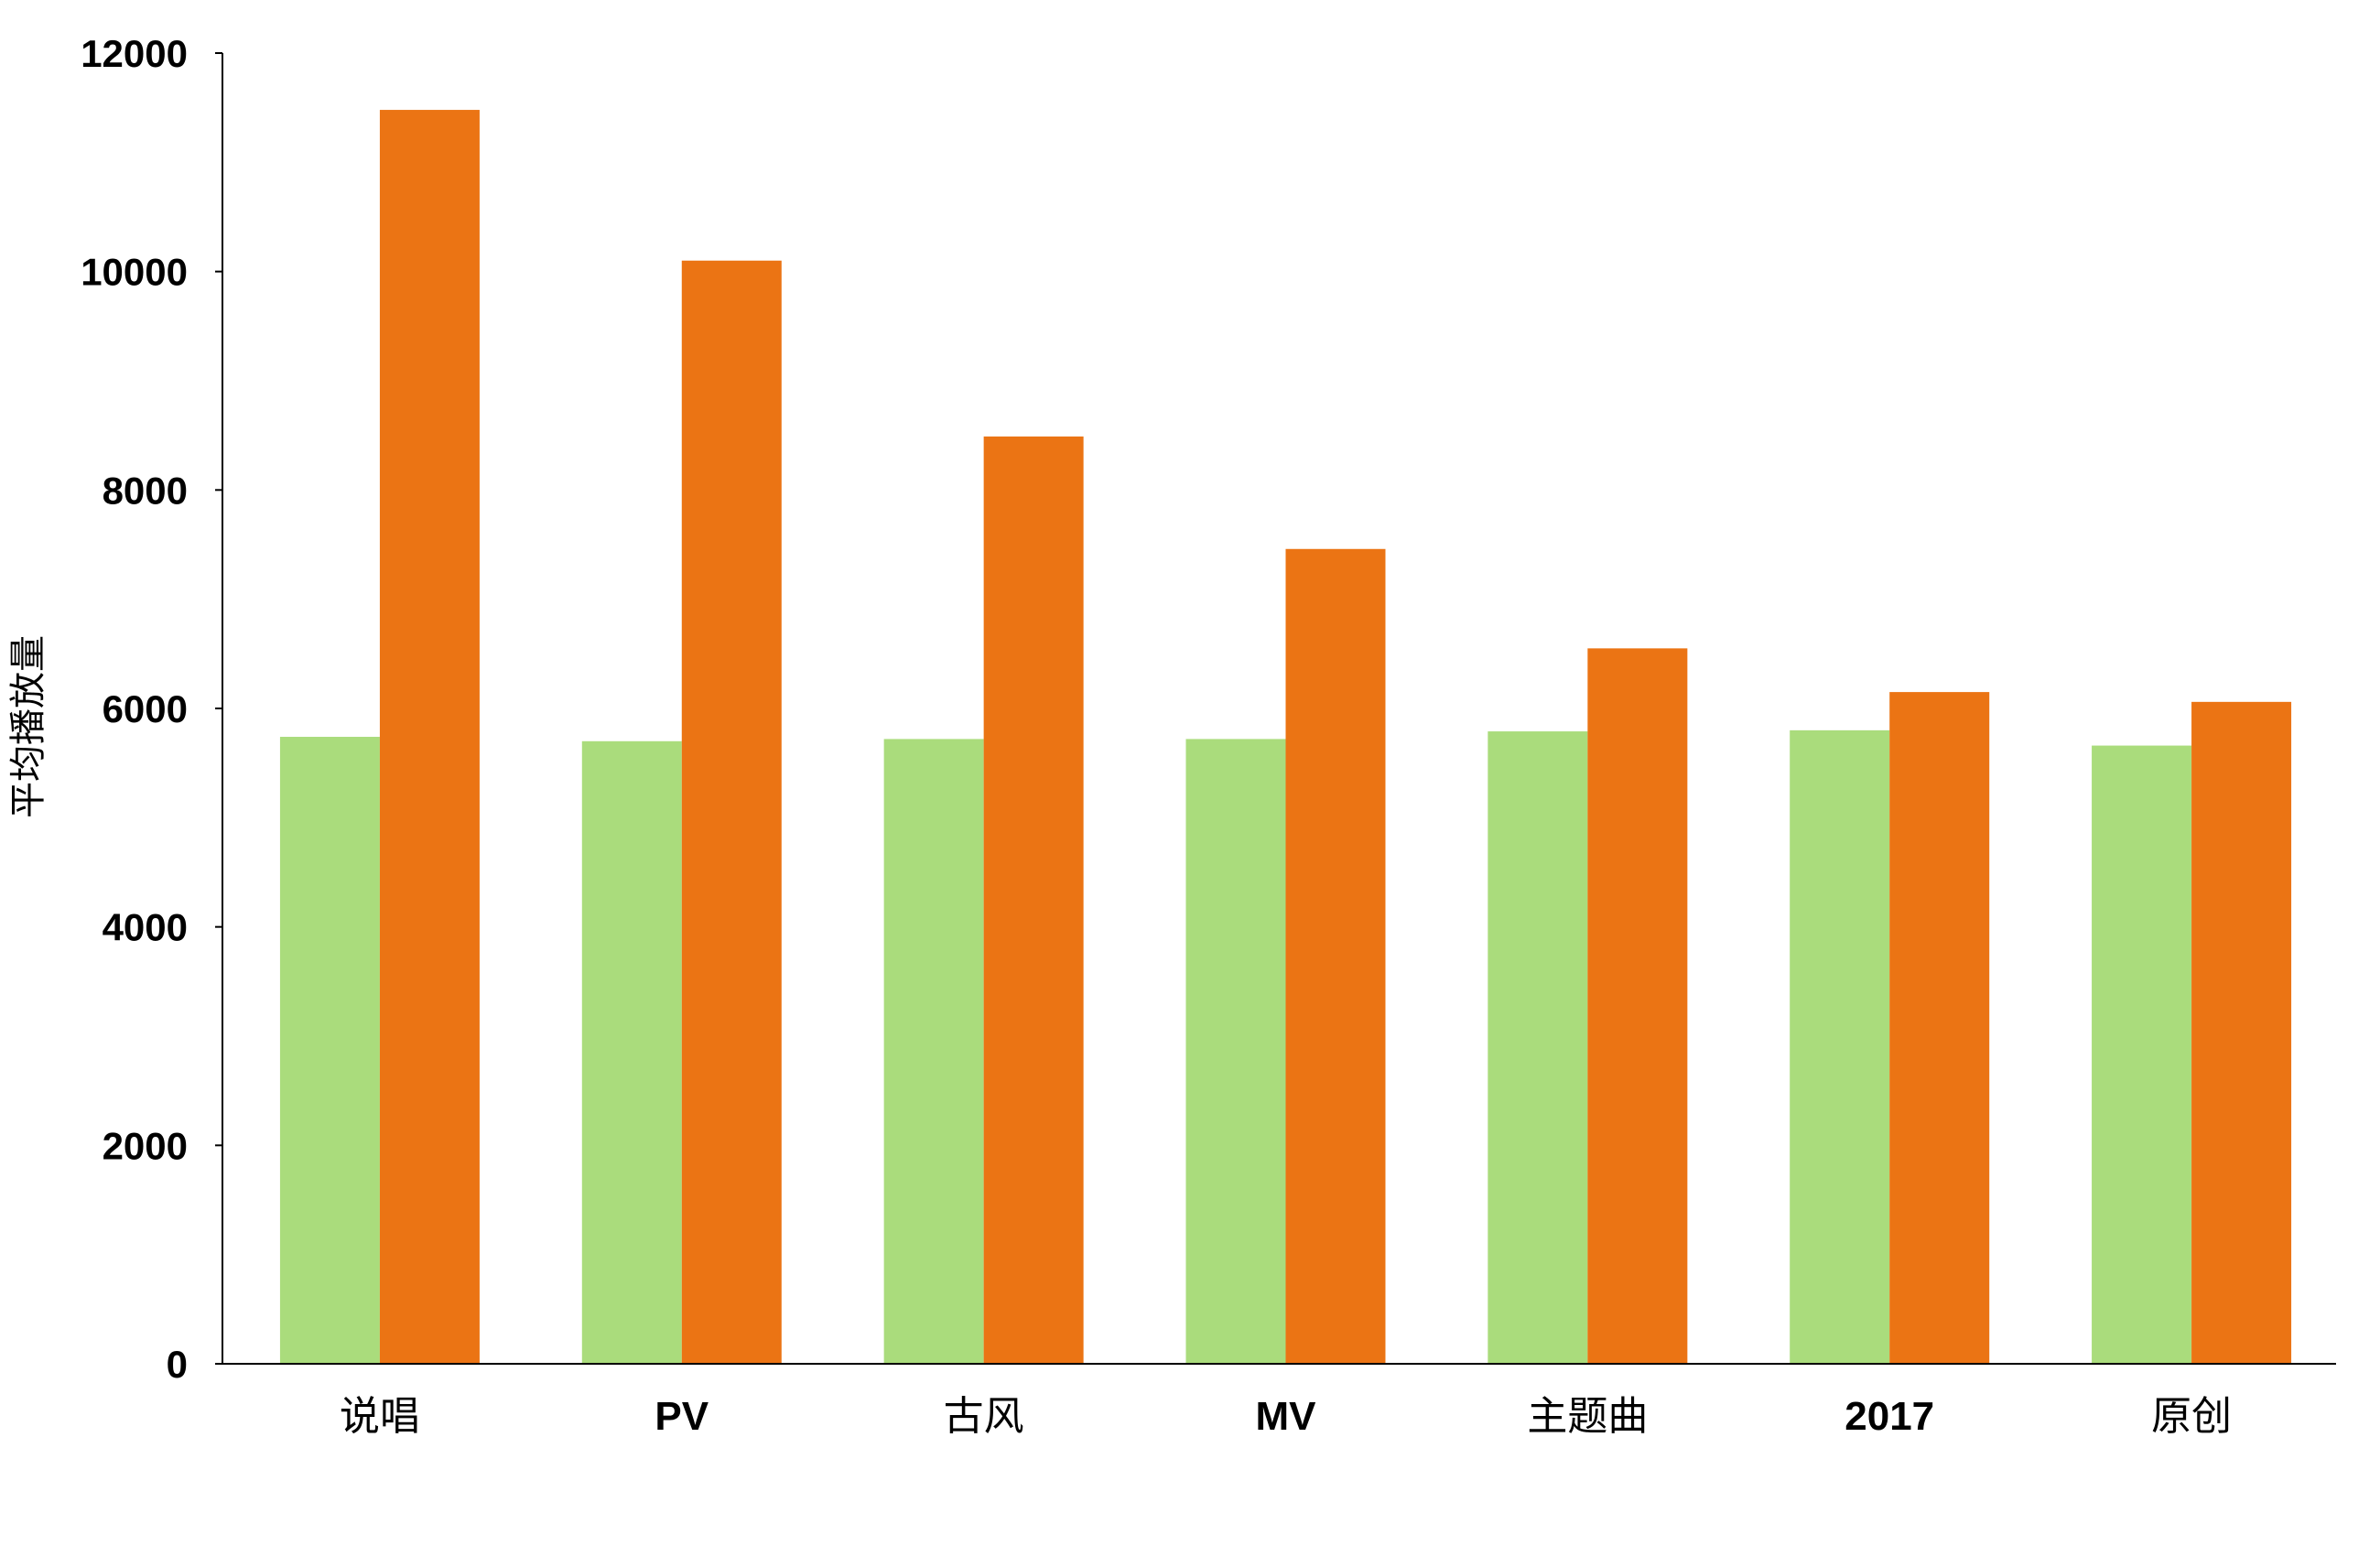 This screenshot has height=1556, width=2380. I want to click on y-tick-label: 0, so click(177, 1364).